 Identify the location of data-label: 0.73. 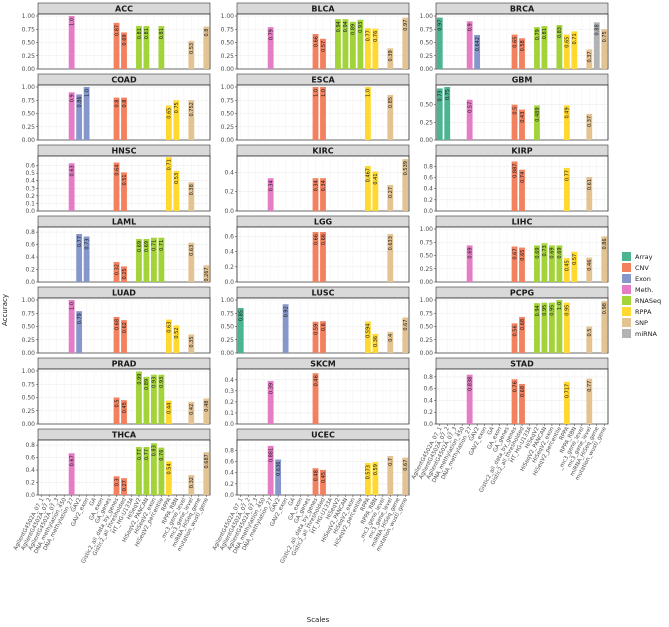
(87, 243).